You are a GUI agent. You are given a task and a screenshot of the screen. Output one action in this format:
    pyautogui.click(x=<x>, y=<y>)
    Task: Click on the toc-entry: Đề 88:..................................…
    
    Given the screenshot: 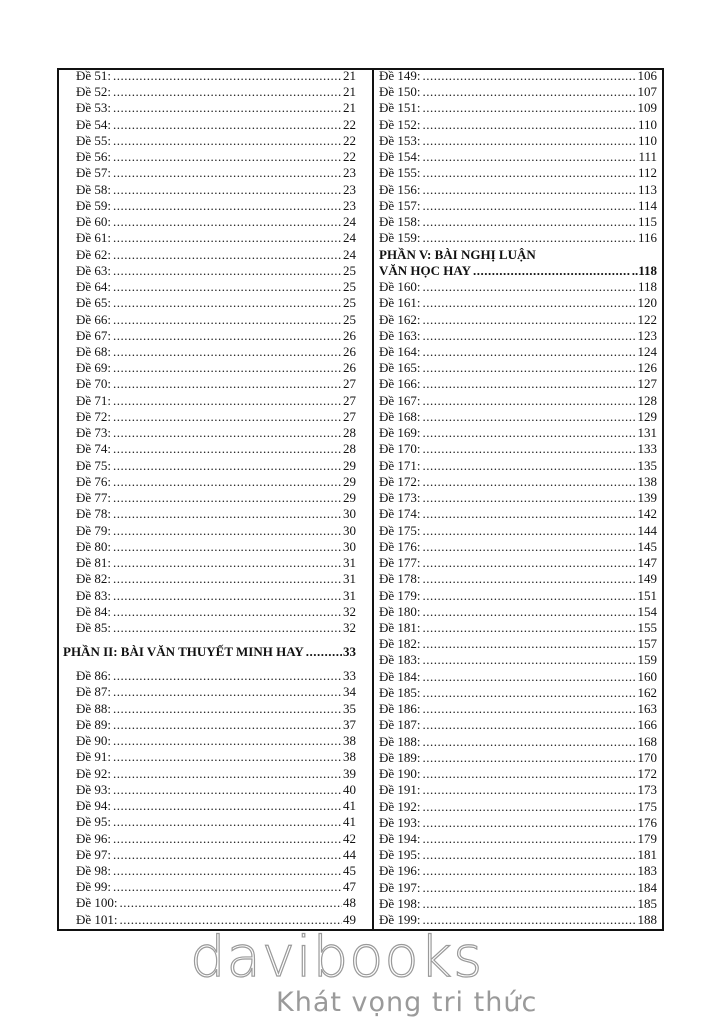 What is the action you would take?
    pyautogui.click(x=208, y=709)
    